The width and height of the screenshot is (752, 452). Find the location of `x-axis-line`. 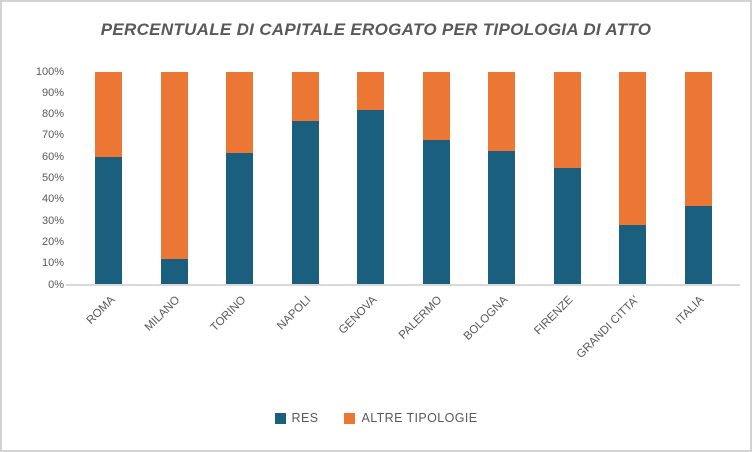

x-axis-line is located at coordinates (403, 285).